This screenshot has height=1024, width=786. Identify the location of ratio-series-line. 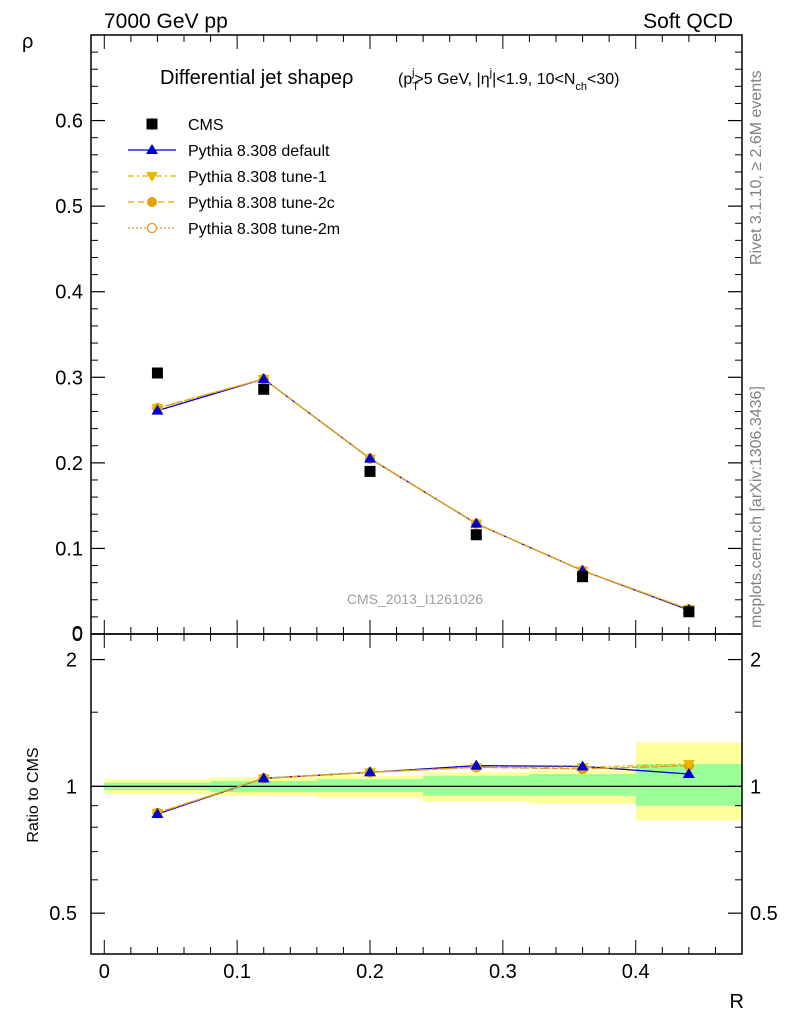
(423, 789).